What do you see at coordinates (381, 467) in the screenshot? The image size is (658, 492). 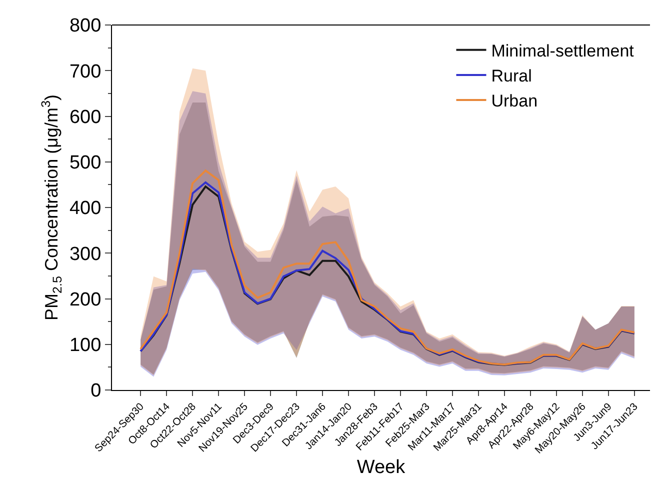 I see `x-axis-title: Week` at bounding box center [381, 467].